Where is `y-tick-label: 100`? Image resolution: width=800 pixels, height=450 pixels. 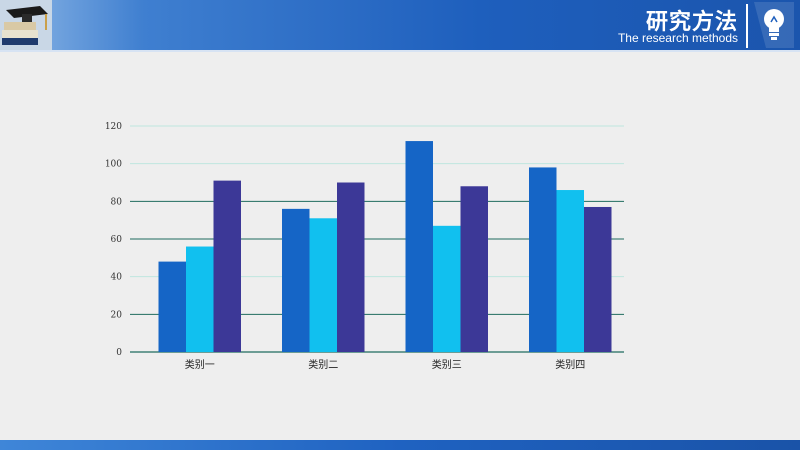 y-tick-label: 100 is located at coordinates (113, 165).